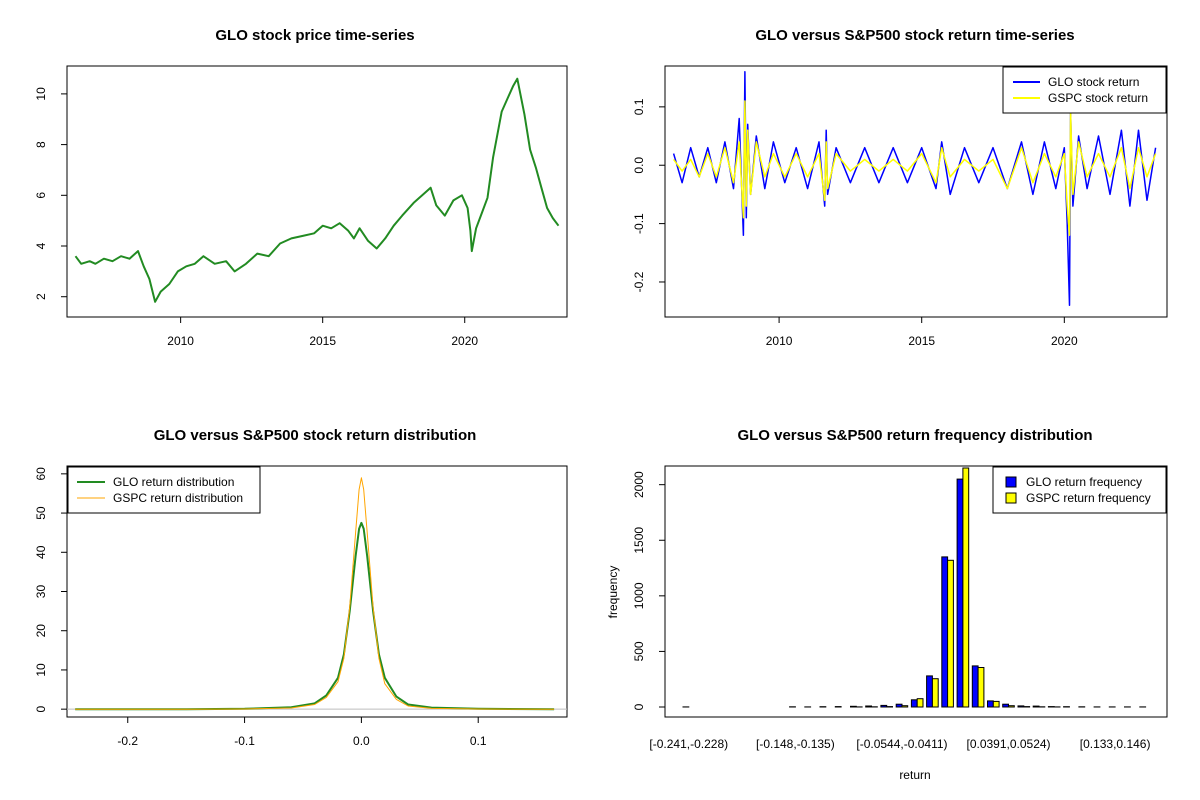 The height and width of the screenshot is (800, 1200). What do you see at coordinates (302, 732) in the screenshot?
I see `panel-density-x-axis: -0.2 -0.1 0.0 0.1` at bounding box center [302, 732].